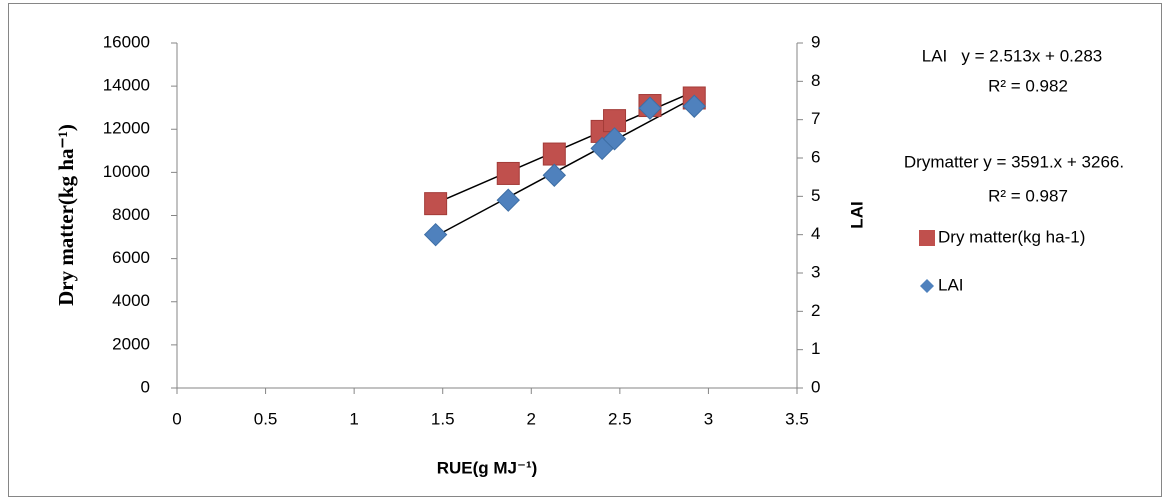 The height and width of the screenshot is (504, 1170). I want to click on legend-label: Dry matter(kg ha-1), so click(1011, 236).